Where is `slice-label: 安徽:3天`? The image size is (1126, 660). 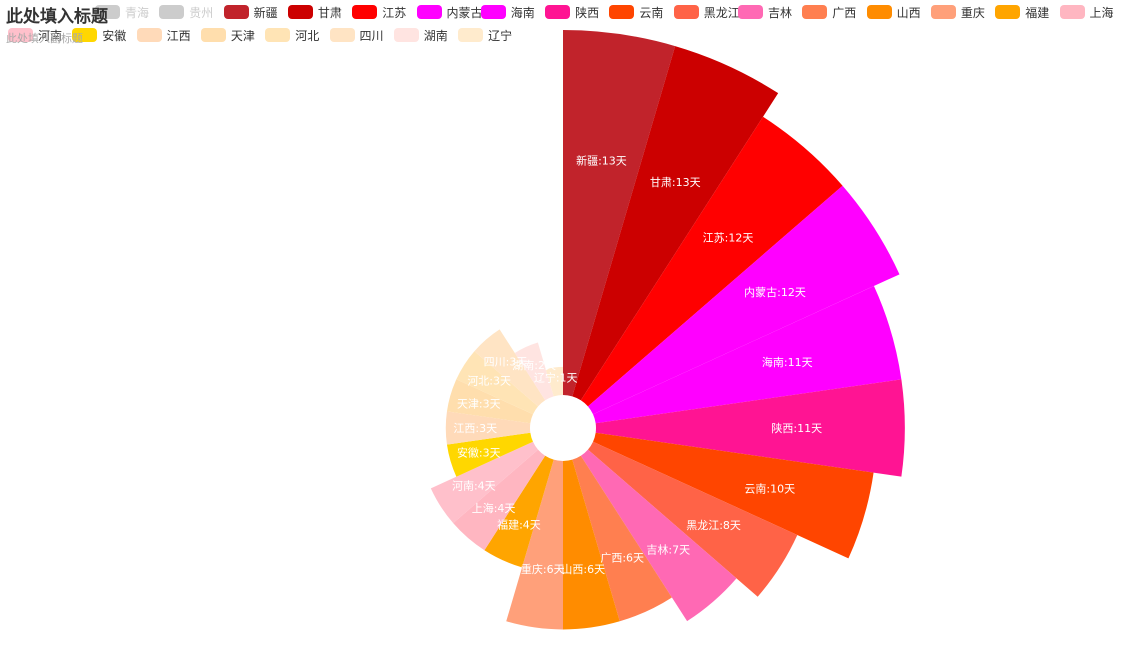 slice-label: 安徽:3天 is located at coordinates (479, 453).